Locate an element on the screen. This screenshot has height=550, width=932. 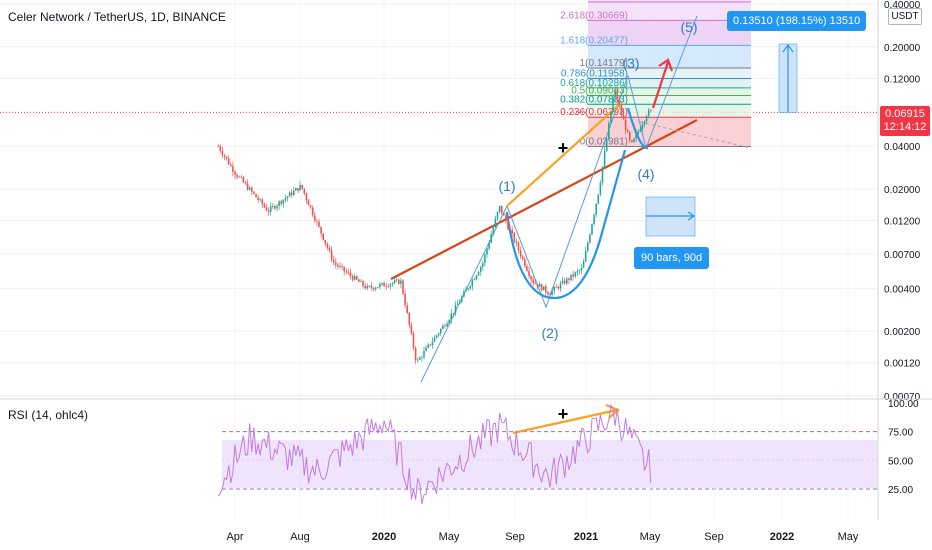
time-tick-label: Apr is located at coordinates (234, 537).